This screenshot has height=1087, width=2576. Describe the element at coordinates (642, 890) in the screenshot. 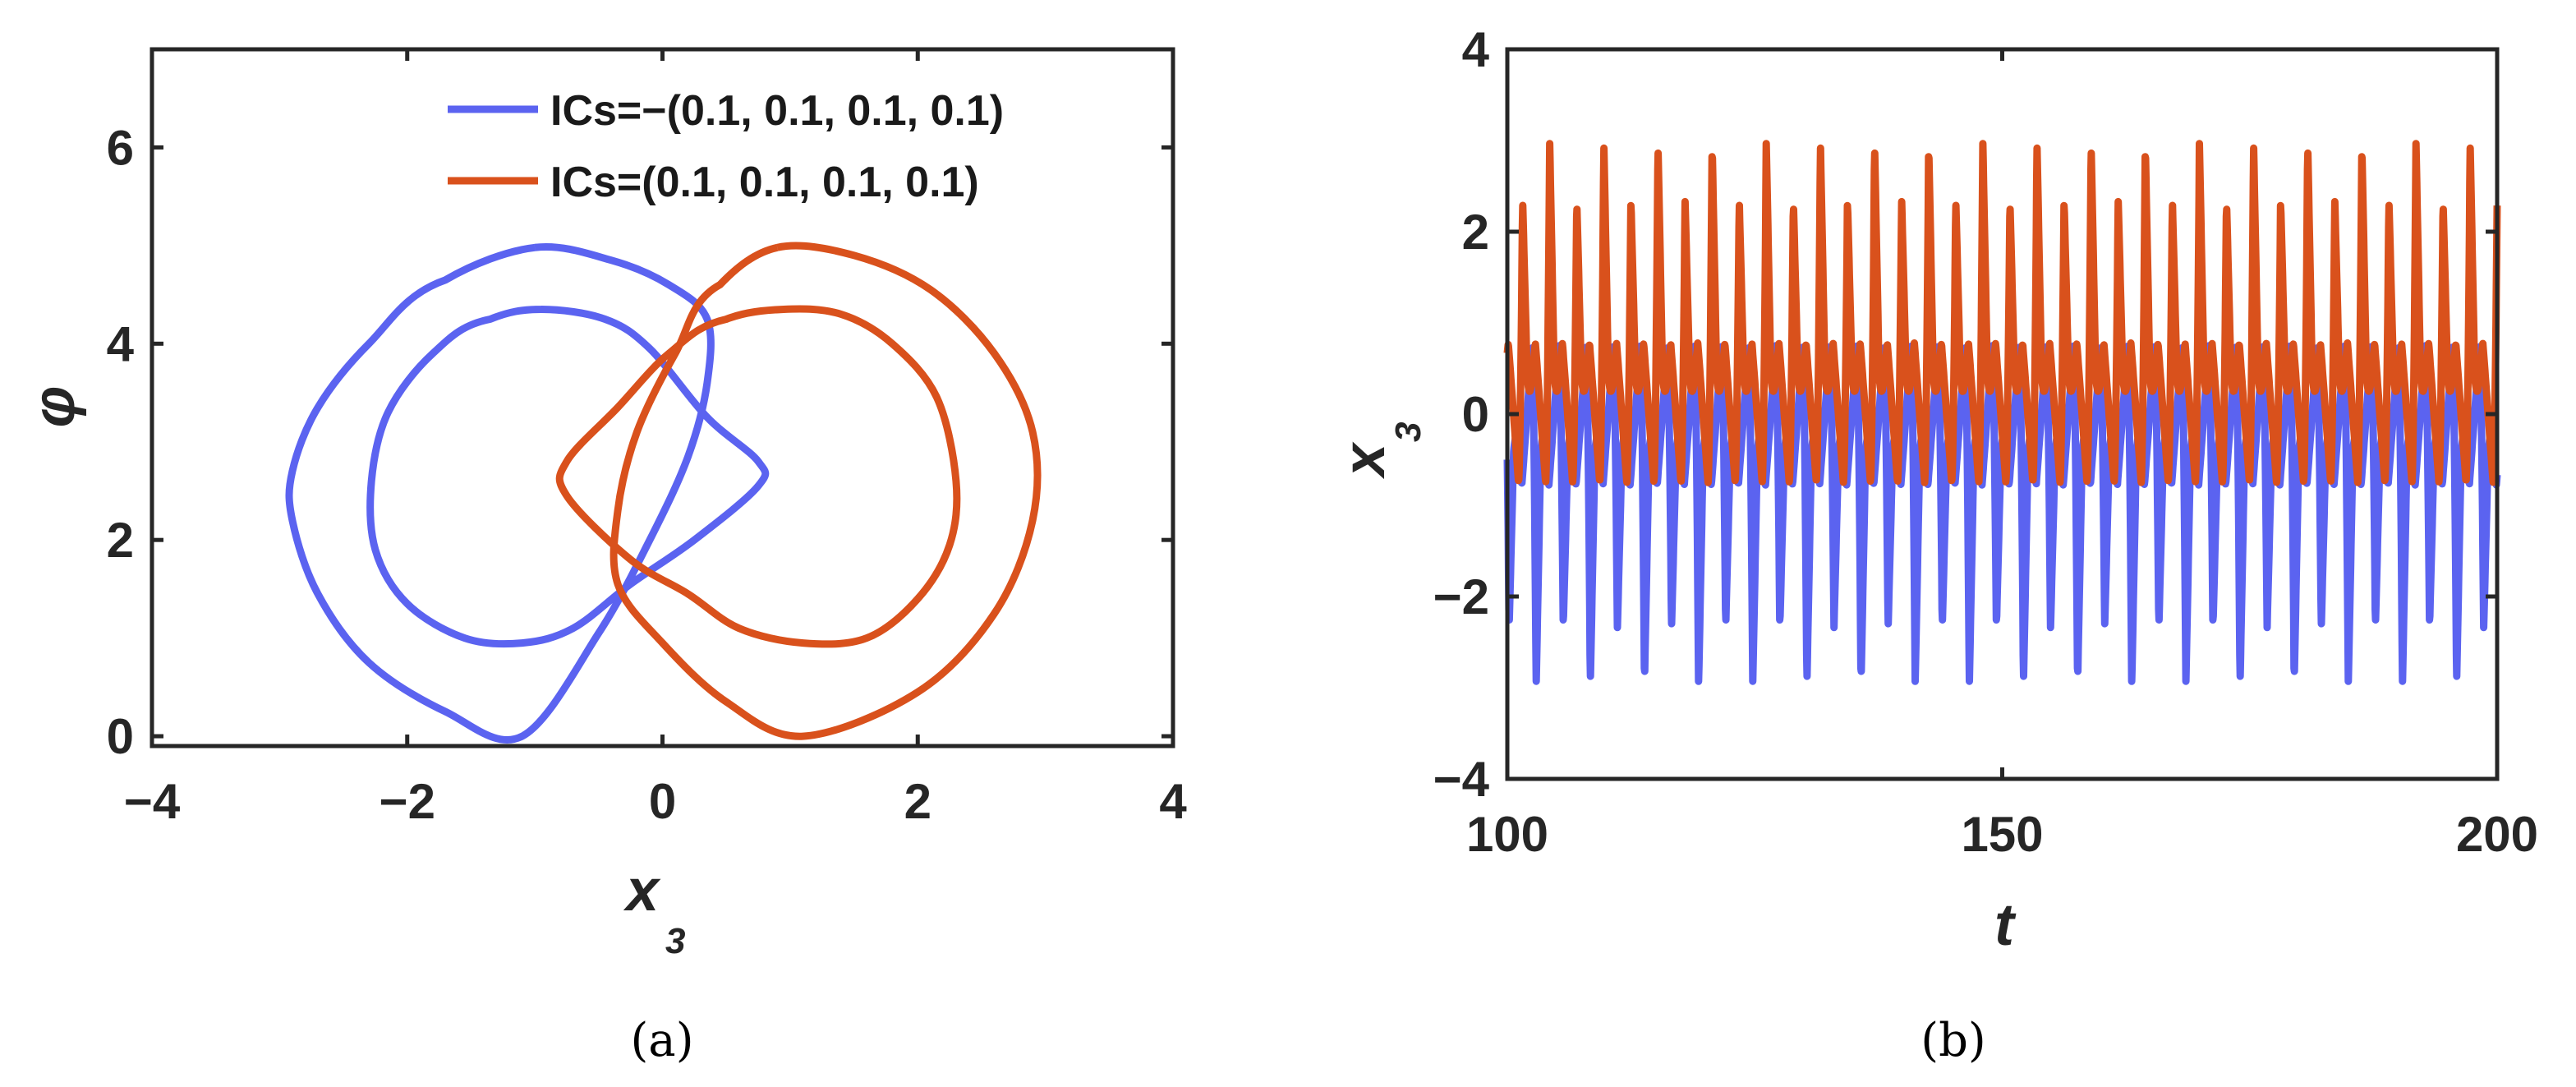

I see `panel-a-xlabel: x` at that location.